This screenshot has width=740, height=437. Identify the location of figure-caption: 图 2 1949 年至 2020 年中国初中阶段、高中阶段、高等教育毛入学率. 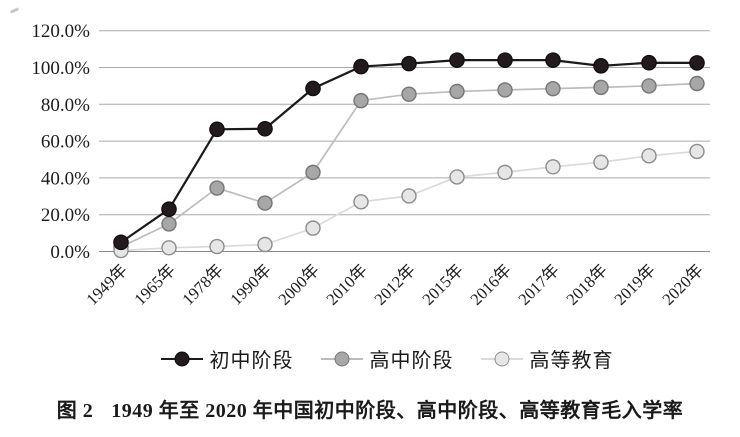
(370, 408).